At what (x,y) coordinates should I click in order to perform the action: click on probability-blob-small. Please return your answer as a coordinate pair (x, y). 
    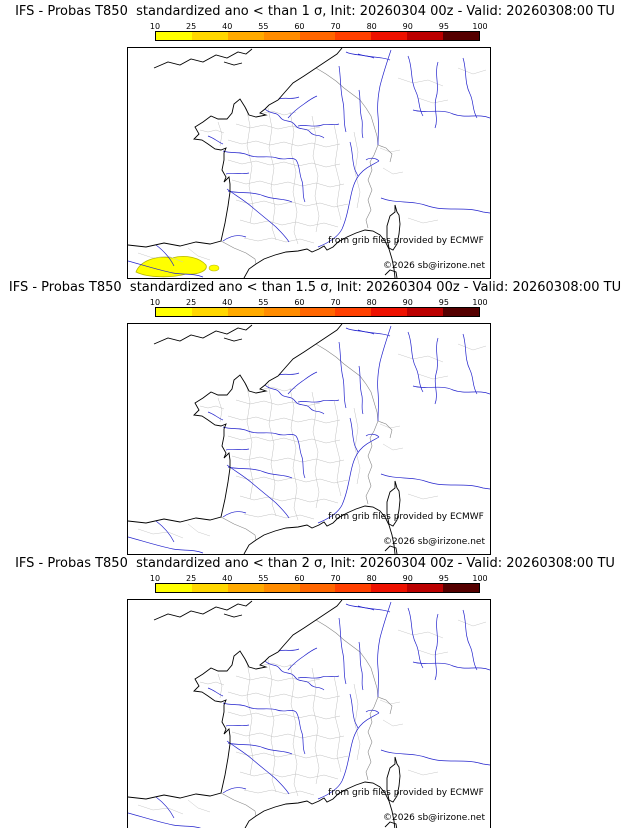
    Looking at the image, I should click on (214, 268).